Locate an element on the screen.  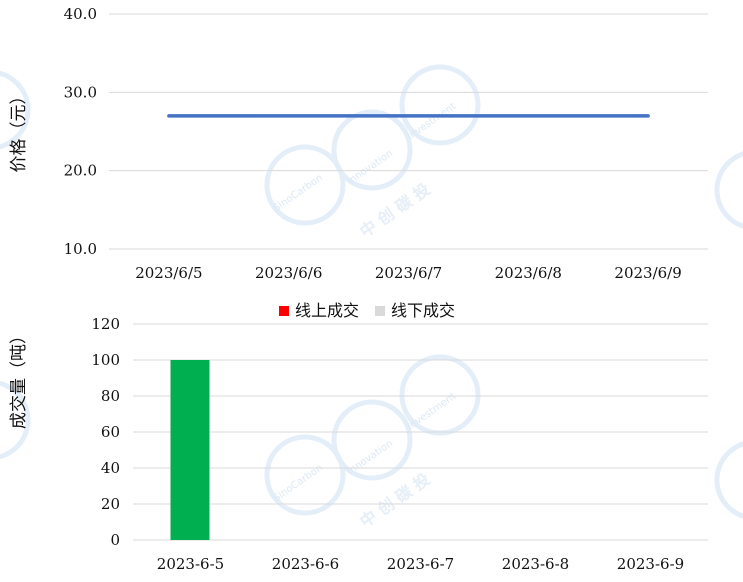
volume-x-tick-label: 2023-6-8 is located at coordinates (535, 564).